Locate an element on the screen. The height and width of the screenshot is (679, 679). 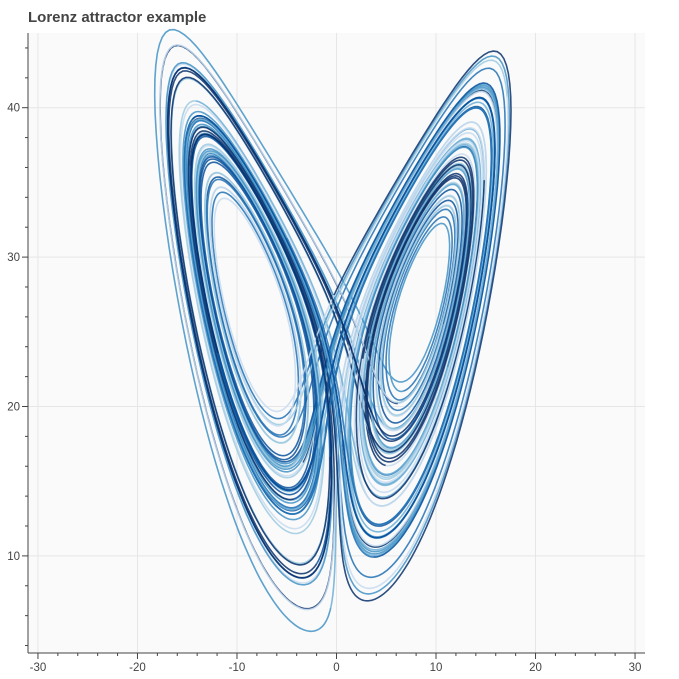
x-tick-label: -30 is located at coordinates (38, 668).